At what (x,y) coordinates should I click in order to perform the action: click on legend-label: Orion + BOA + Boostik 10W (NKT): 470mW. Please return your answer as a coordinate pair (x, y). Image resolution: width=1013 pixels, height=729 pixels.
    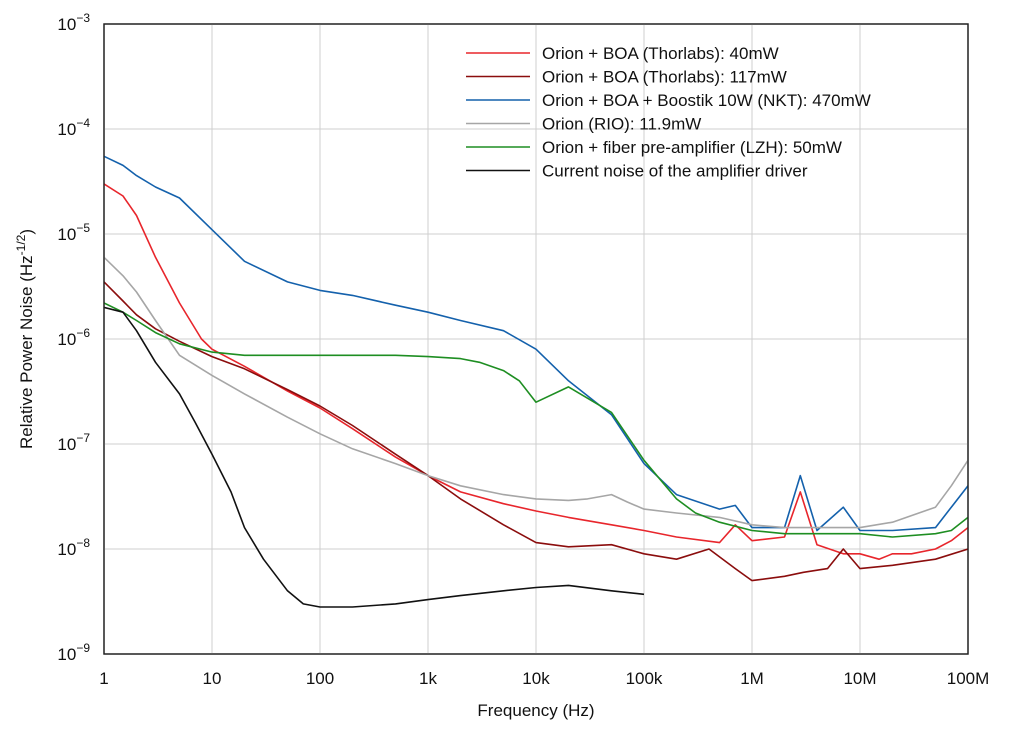
    Looking at the image, I should click on (706, 100).